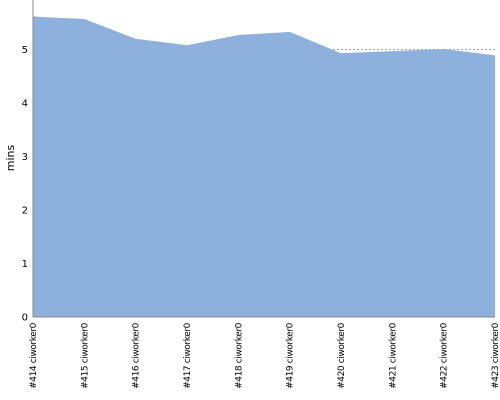  What do you see at coordinates (25, 184) in the screenshot?
I see `y-tick-labels: 0 1 2 3 4 5` at bounding box center [25, 184].